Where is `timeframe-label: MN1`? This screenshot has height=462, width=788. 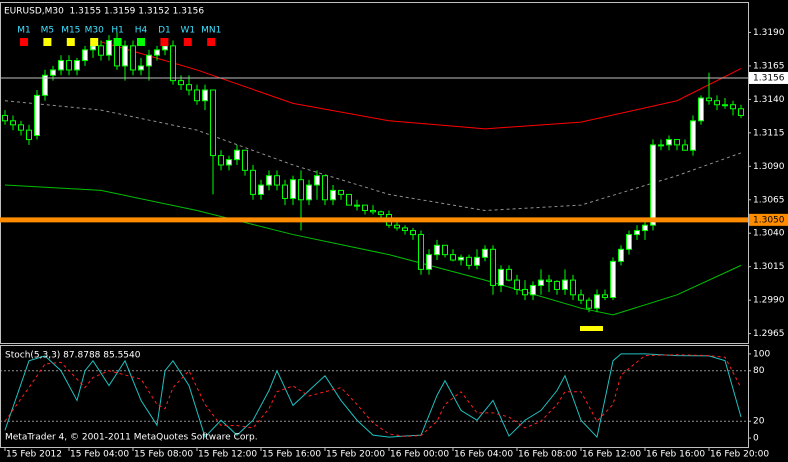
timeframe-label: MN1 is located at coordinates (211, 31).